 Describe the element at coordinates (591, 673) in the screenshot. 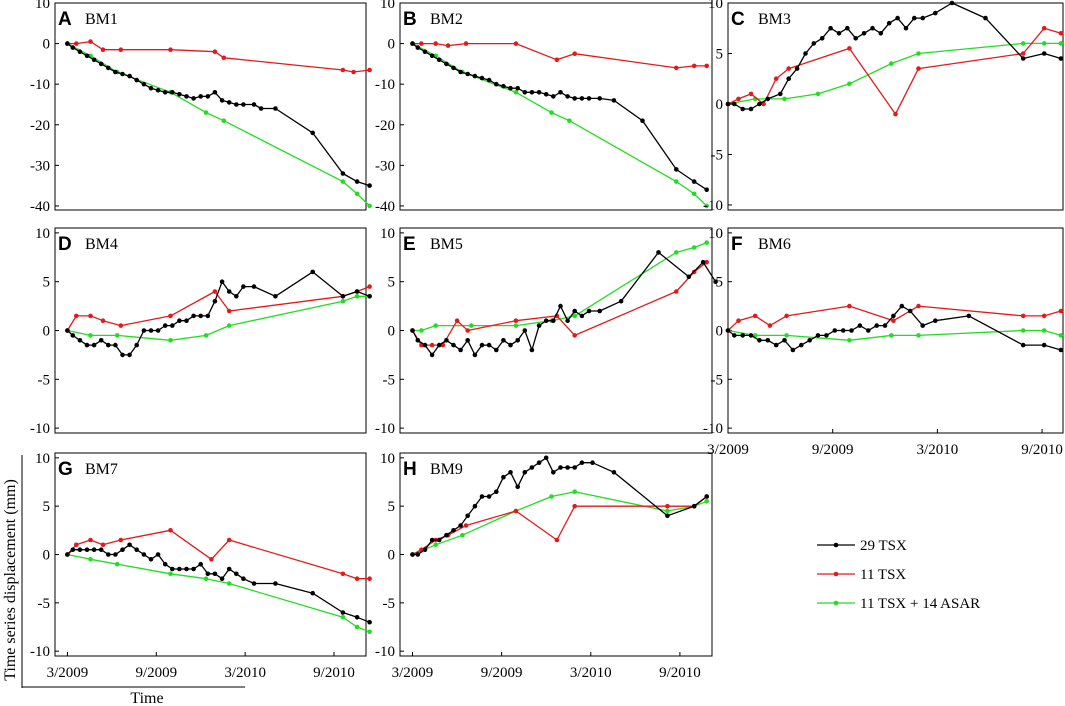

I see `x-tick-label: 3/2010` at that location.